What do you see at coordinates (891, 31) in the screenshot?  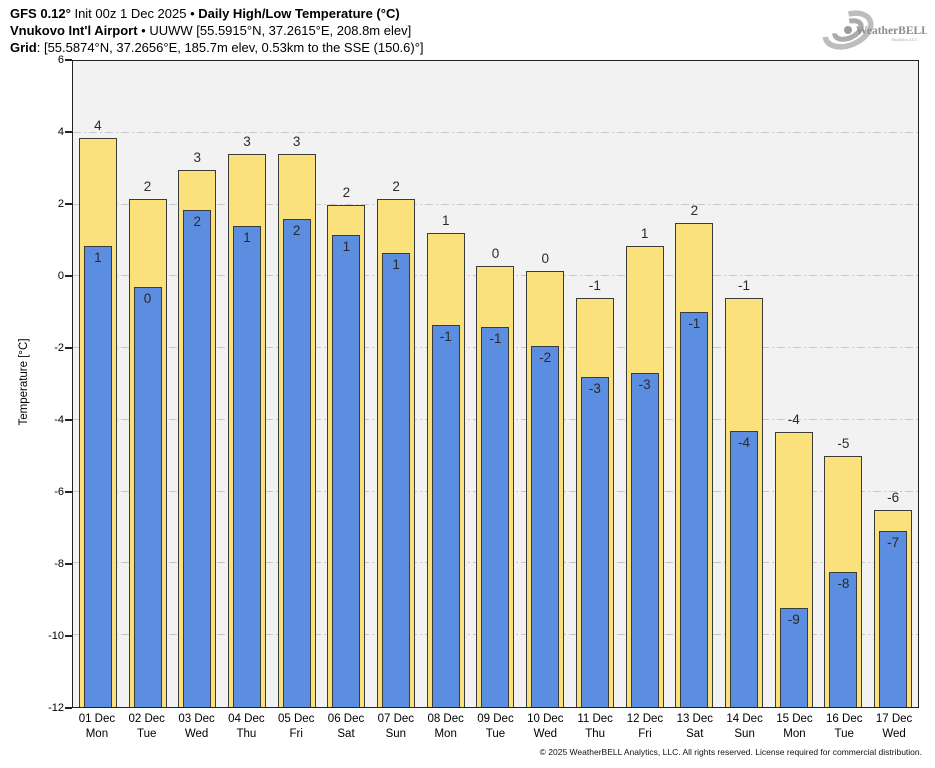 I see `logo-brand-text: WeatherBELL` at bounding box center [891, 31].